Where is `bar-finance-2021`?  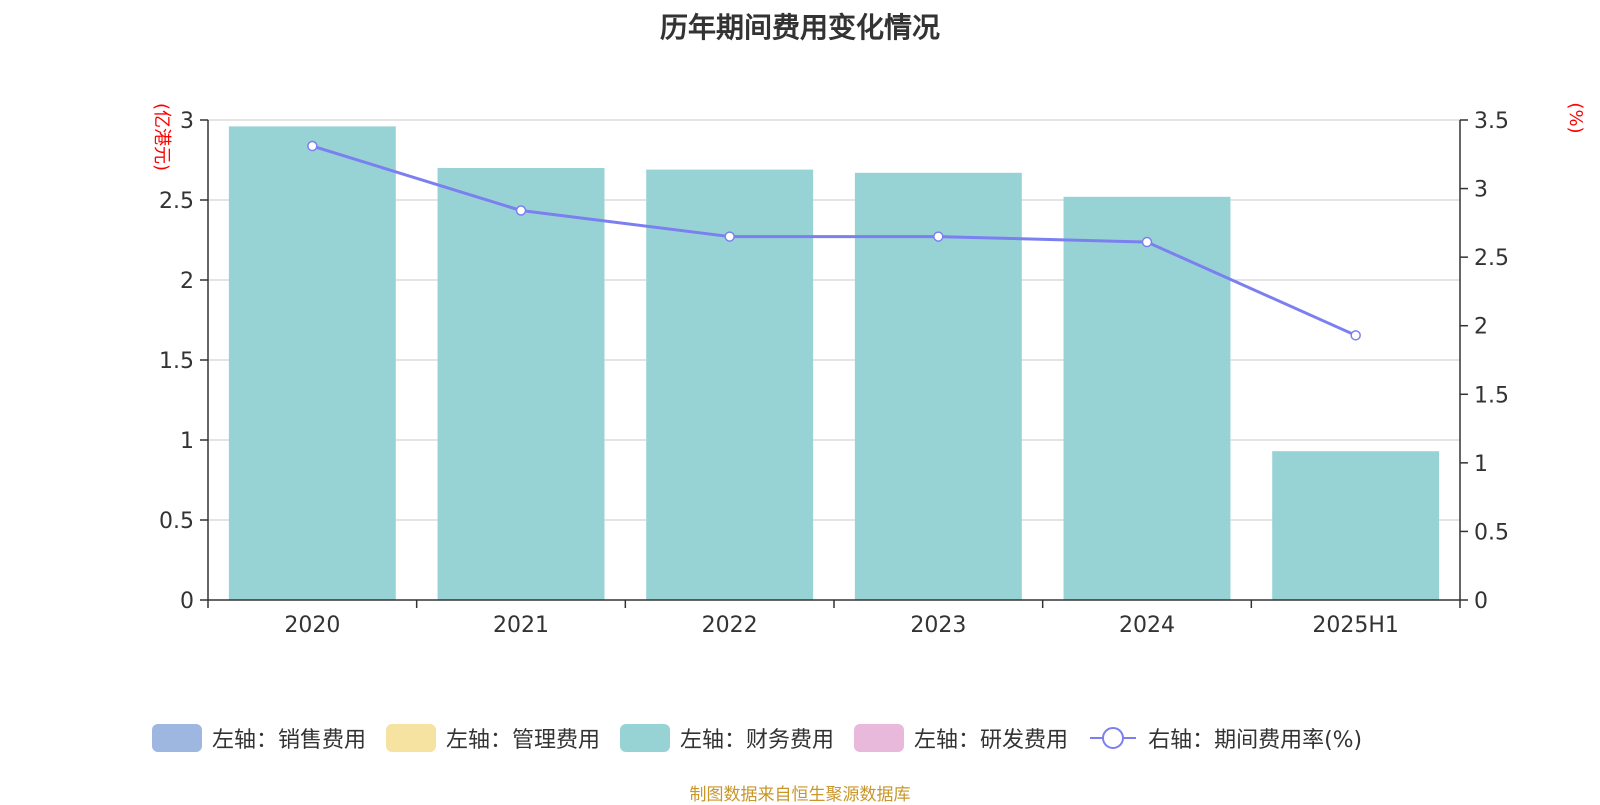
bar-finance-2021 is located at coordinates (521, 384).